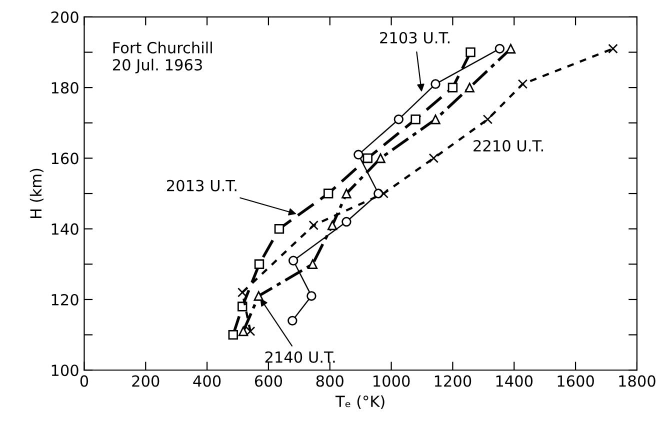  Describe the element at coordinates (637, 381) in the screenshot. I see `x-tick-label: 1800` at that location.